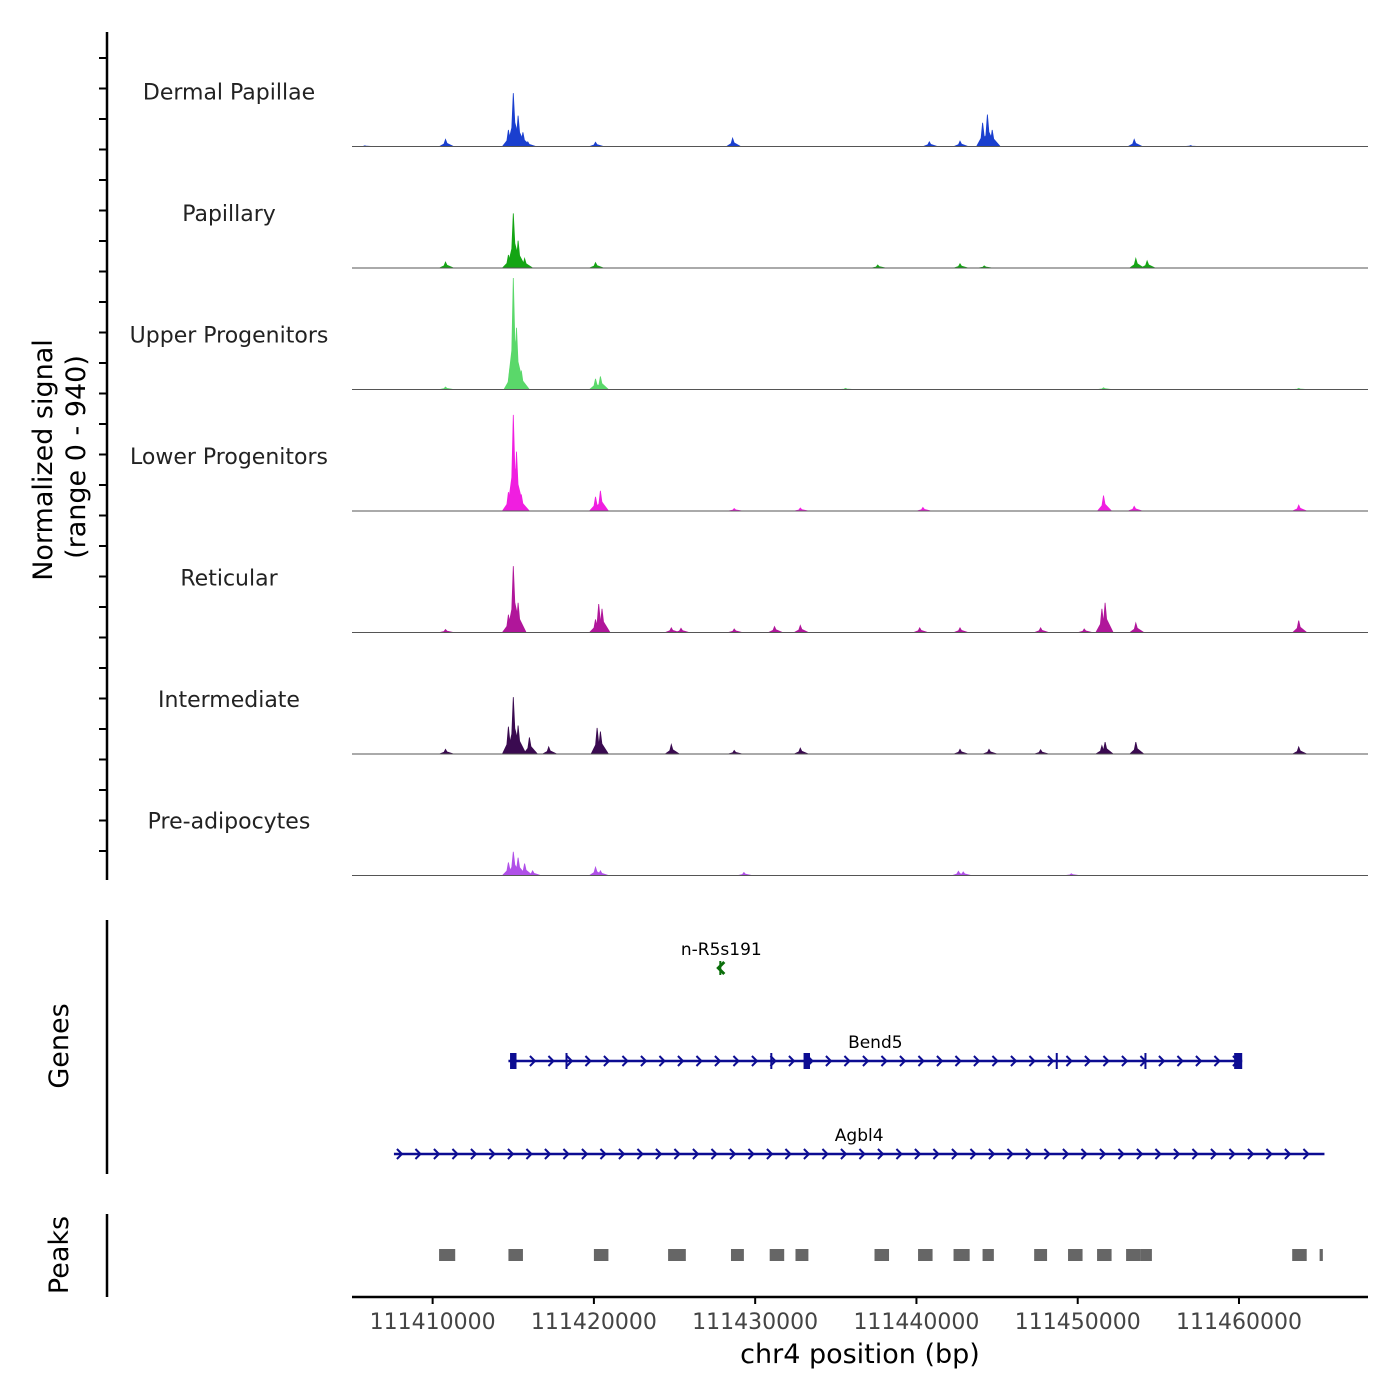 This screenshot has width=1400, height=1400. Describe the element at coordinates (103, 454) in the screenshot. I see `signal-axis-ticks` at that location.